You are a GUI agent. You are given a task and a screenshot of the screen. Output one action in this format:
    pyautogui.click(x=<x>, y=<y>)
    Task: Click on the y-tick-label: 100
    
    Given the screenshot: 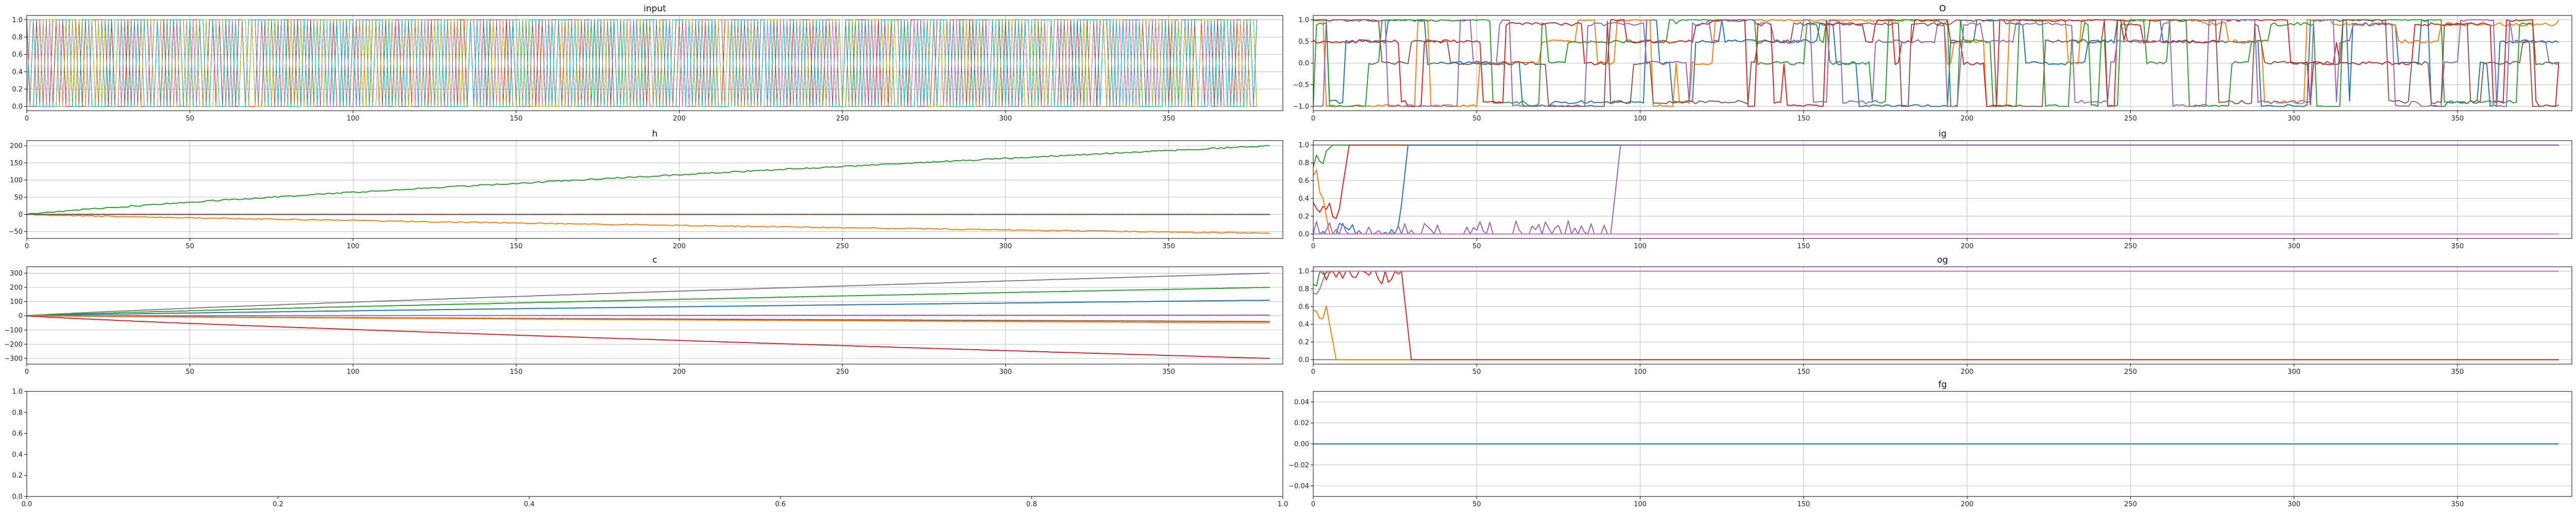 What is the action you would take?
    pyautogui.click(x=16, y=180)
    